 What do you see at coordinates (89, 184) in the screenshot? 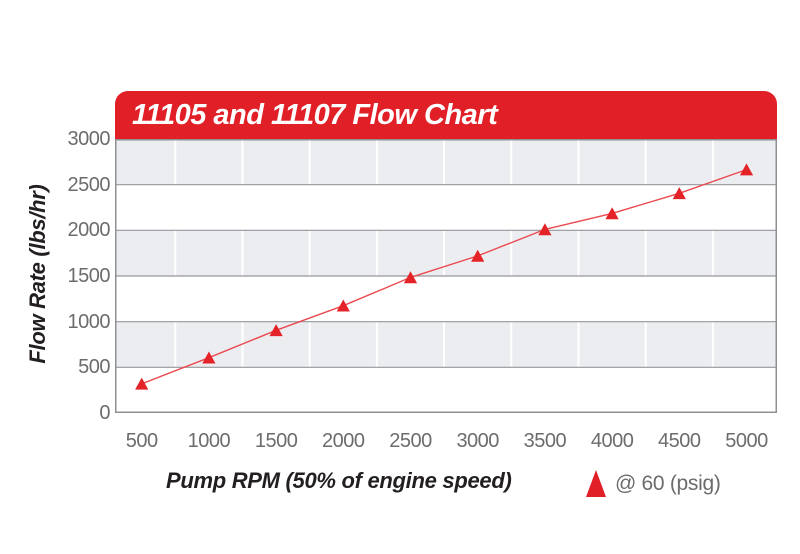
I see `y-tick-label: 2500` at bounding box center [89, 184].